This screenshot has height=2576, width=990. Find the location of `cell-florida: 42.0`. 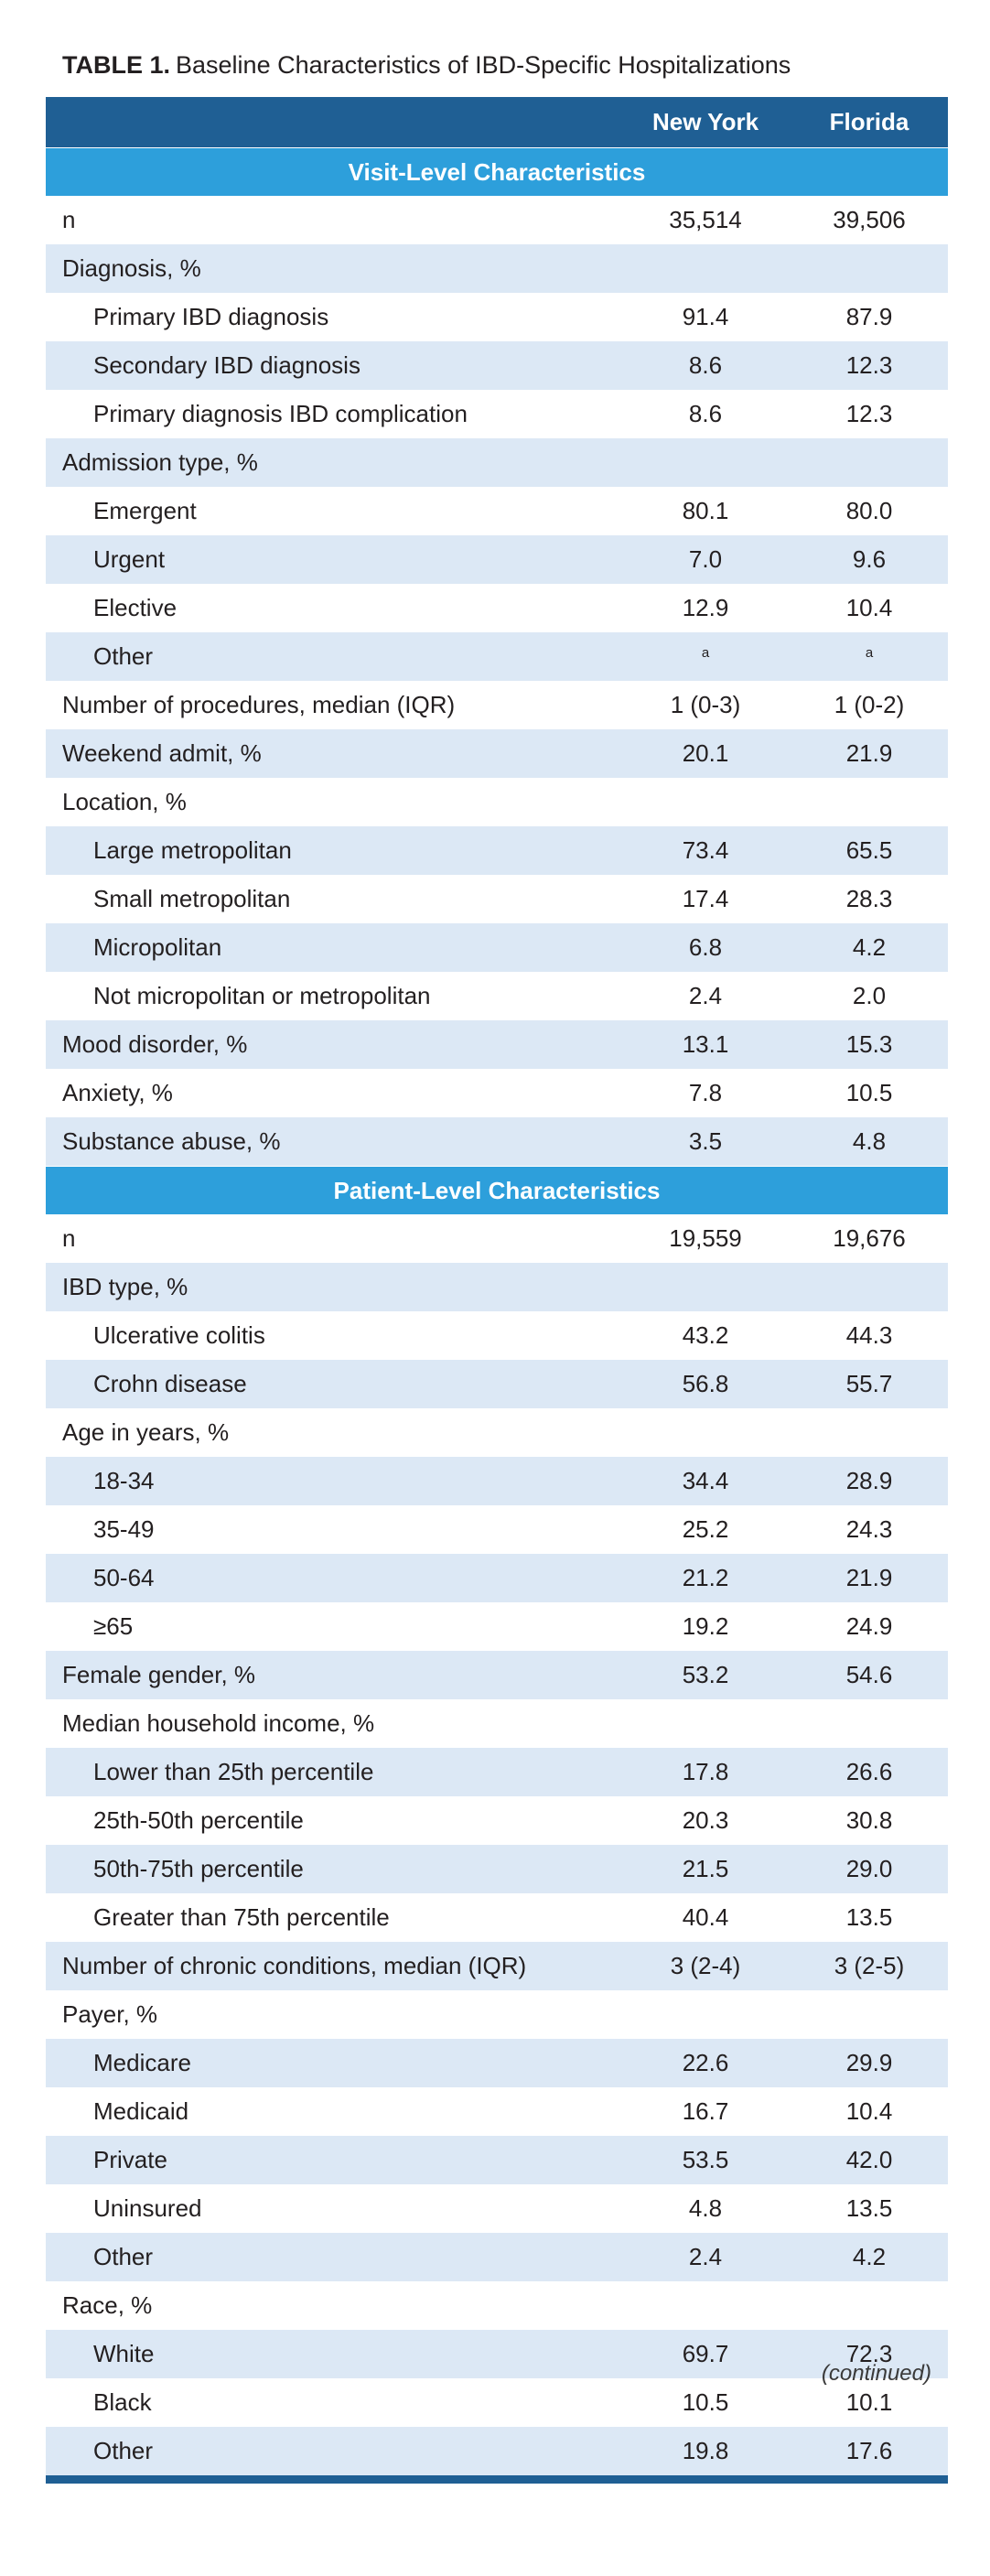

cell-florida: 42.0 is located at coordinates (869, 2159).